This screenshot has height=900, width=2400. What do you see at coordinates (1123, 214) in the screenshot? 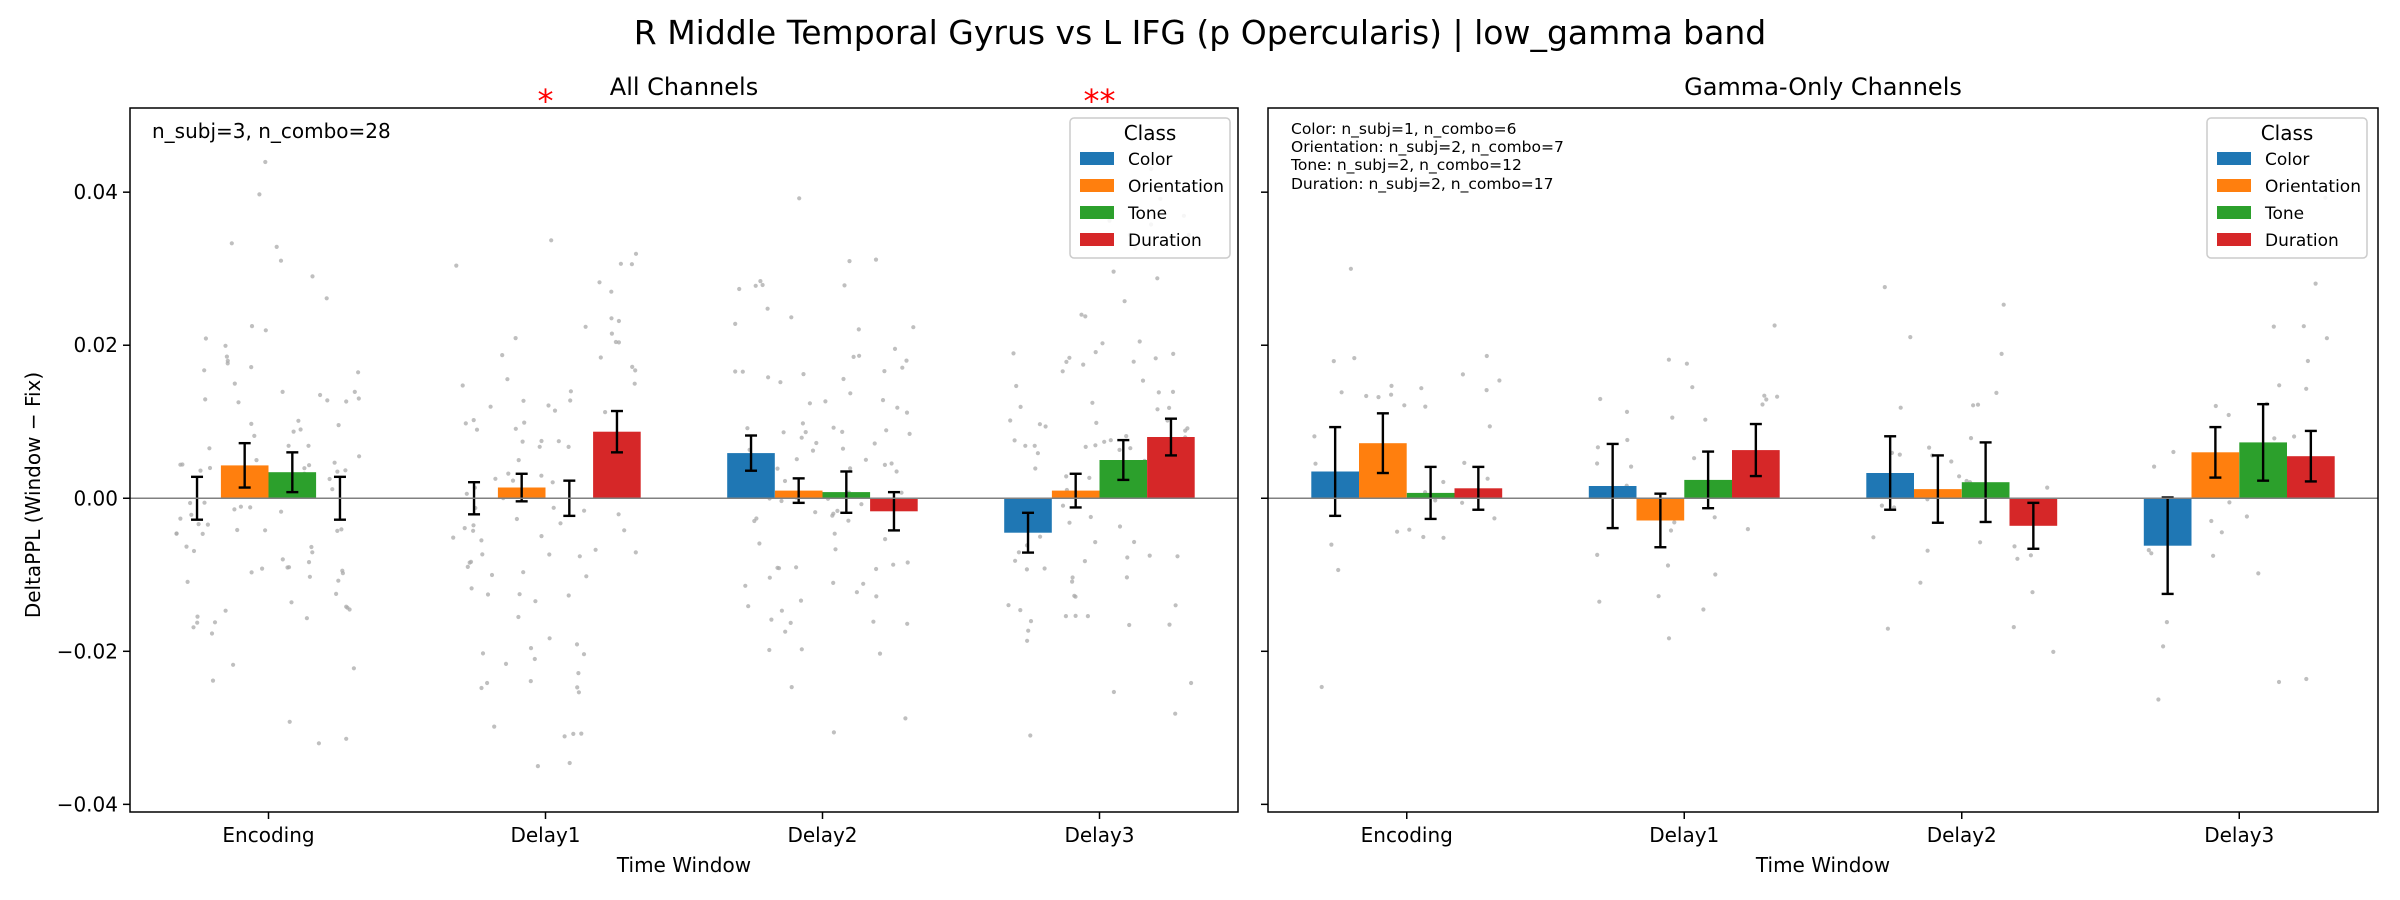
I see `legend-entry-tone: Tone` at bounding box center [1123, 214].